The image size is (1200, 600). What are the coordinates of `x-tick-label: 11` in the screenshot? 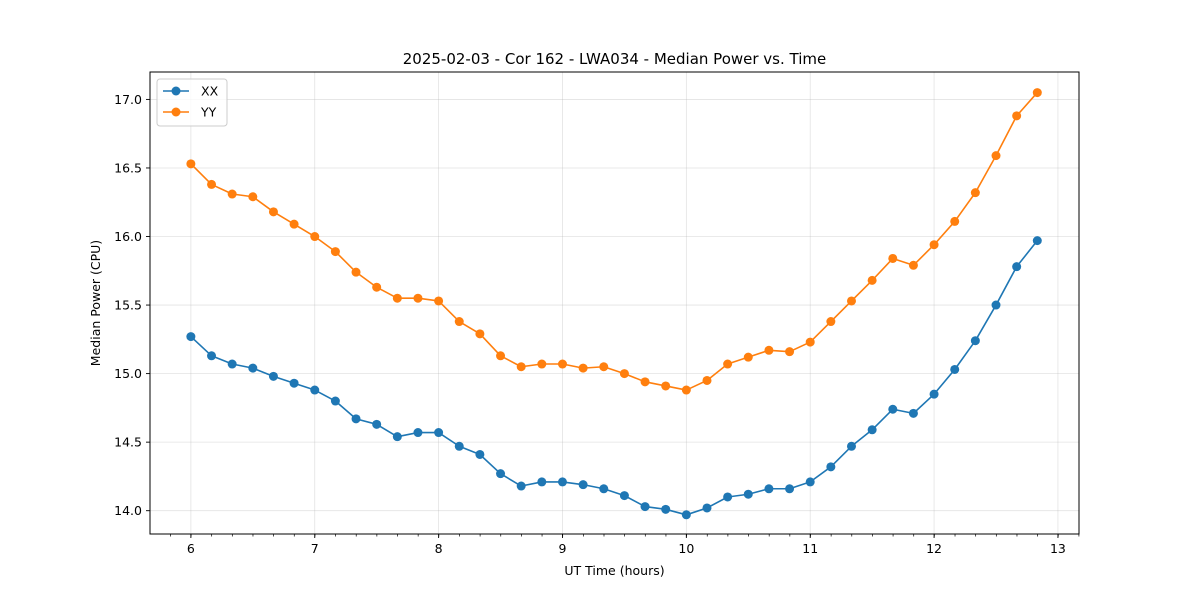 It's located at (810, 548).